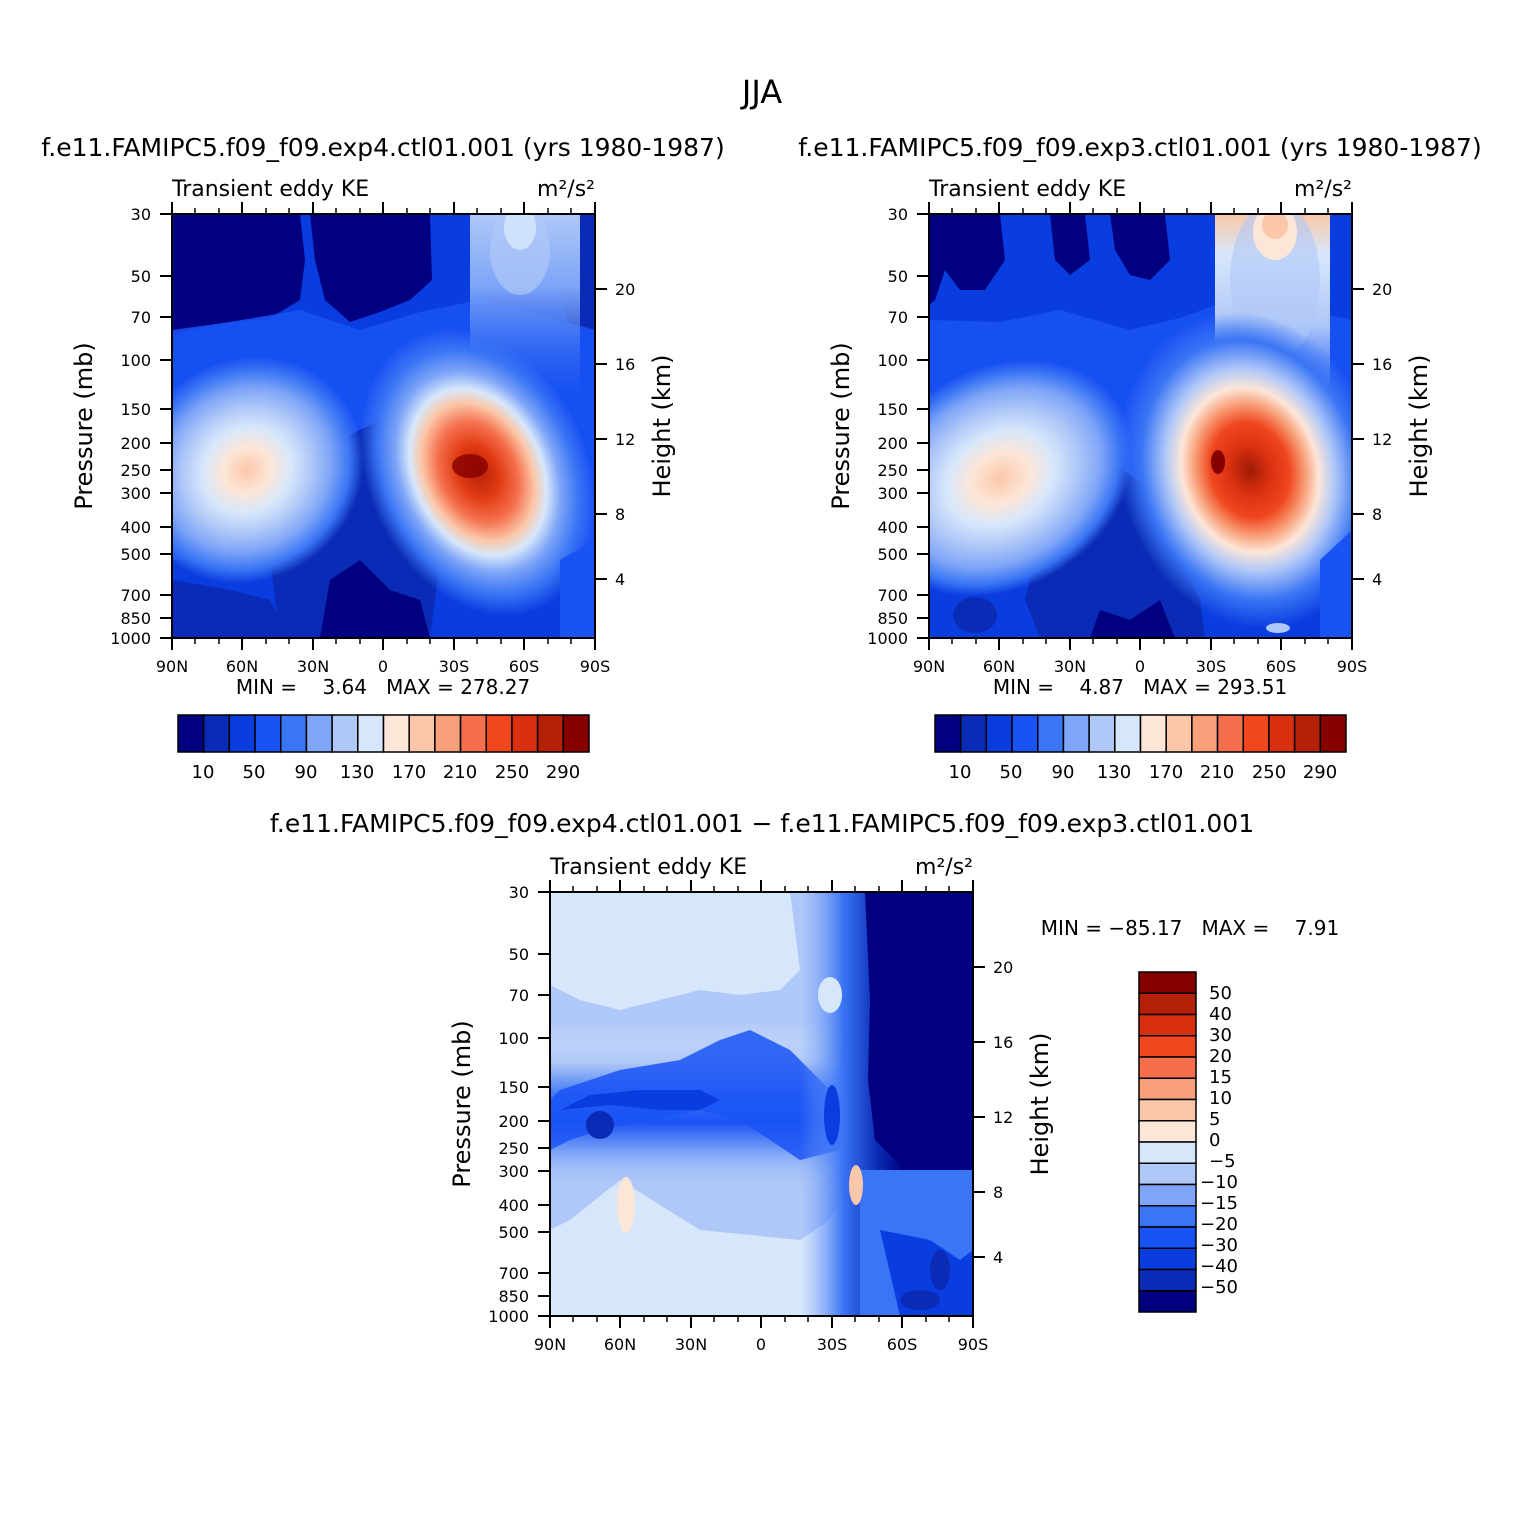 The height and width of the screenshot is (1524, 1524). What do you see at coordinates (1219, 1266) in the screenshot?
I see `colorbar-label: −40` at bounding box center [1219, 1266].